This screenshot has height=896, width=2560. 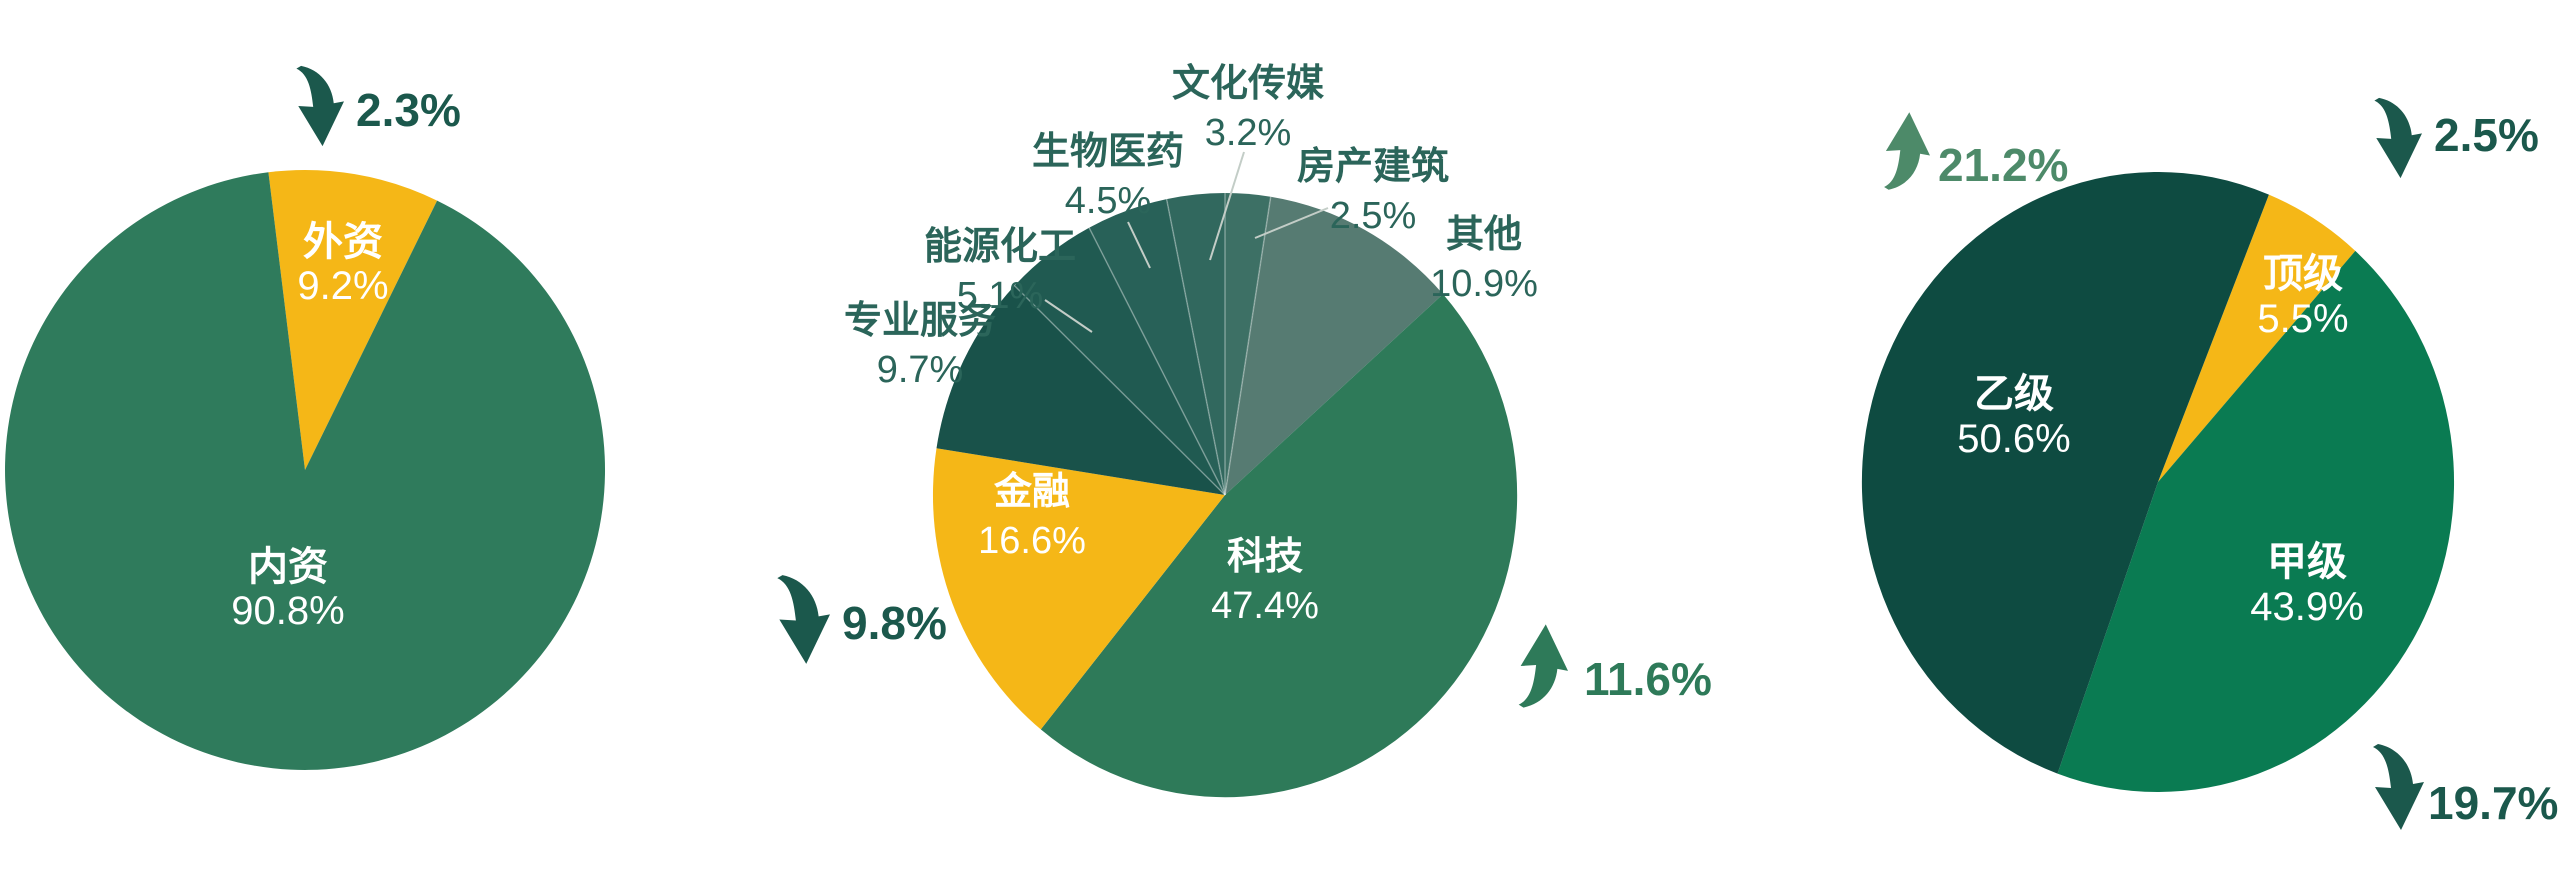 I want to click on building-grade-slice-grade-a, so click(x=2256, y=521).